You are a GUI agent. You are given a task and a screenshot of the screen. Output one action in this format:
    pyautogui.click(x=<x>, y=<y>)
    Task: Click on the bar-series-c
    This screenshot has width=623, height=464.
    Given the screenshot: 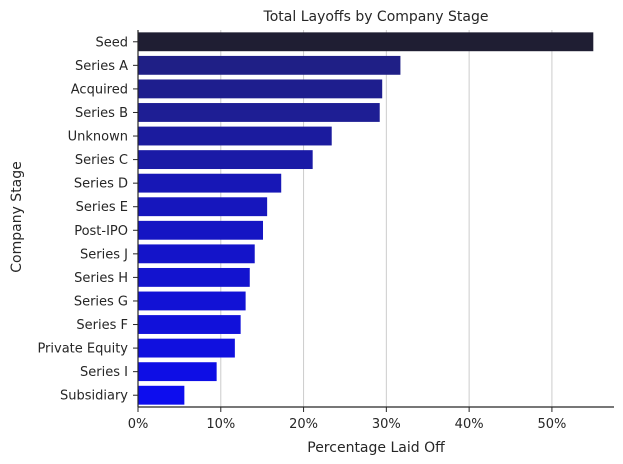 What is the action you would take?
    pyautogui.click(x=225, y=160)
    